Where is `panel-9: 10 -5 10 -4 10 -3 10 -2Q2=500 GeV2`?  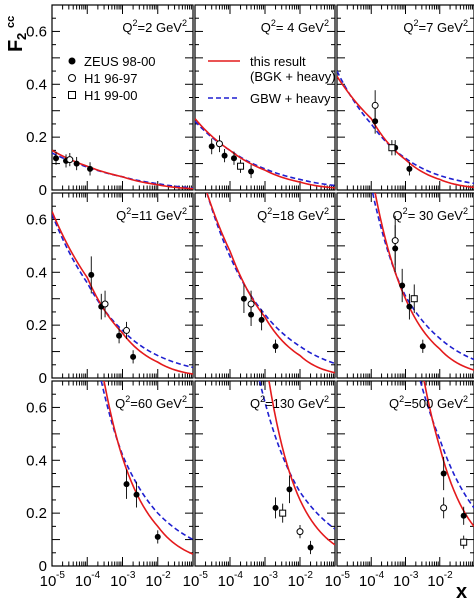 panel-9: 10 -5 10 -4 10 -3 10 -2Q2=500 GeV2 is located at coordinates (399, 485).